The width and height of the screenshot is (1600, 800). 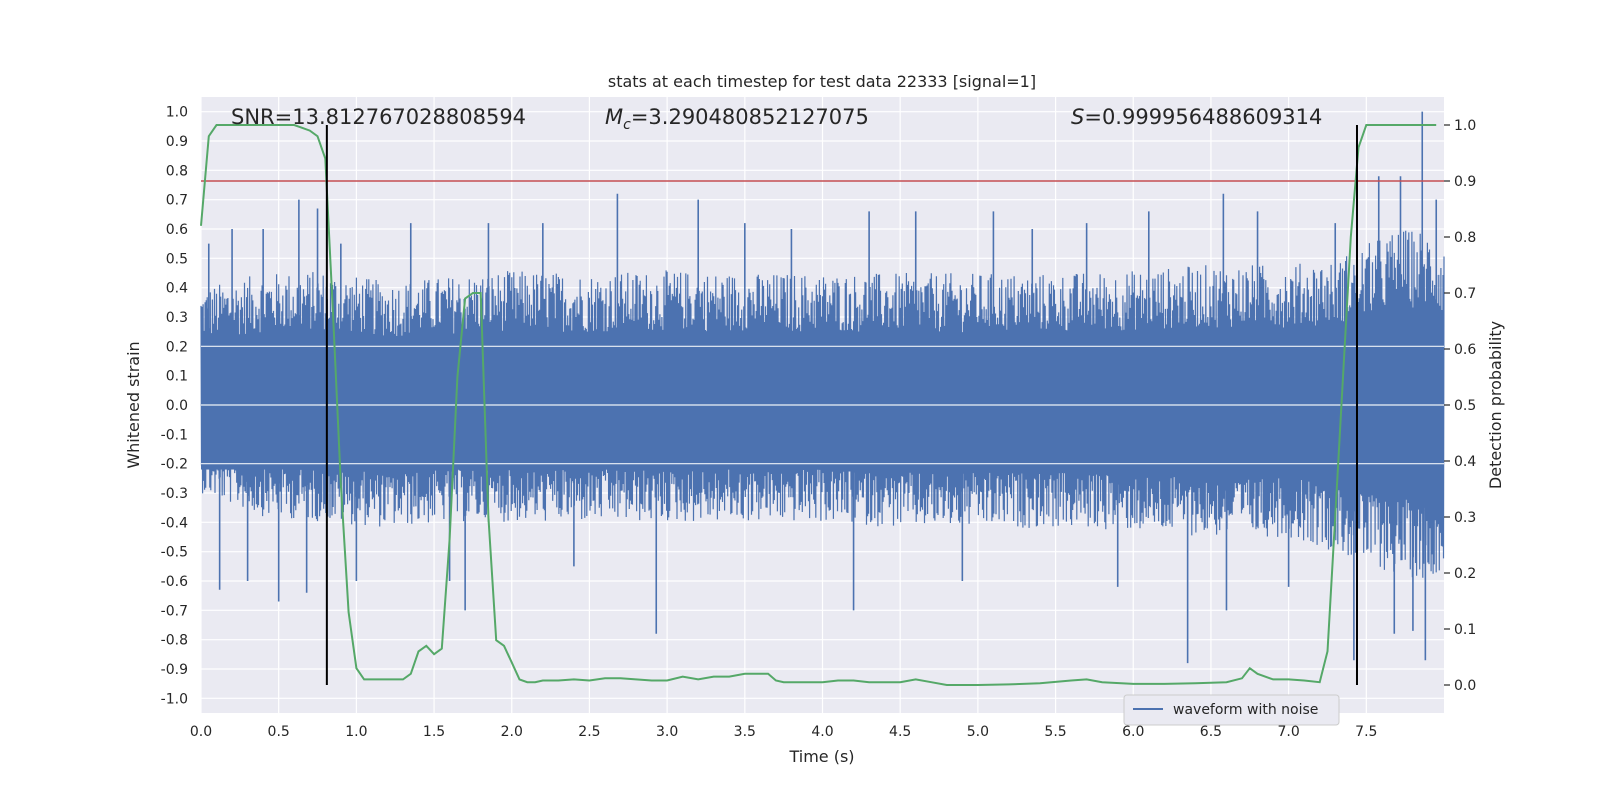 What do you see at coordinates (174, 494) in the screenshot?
I see `y-tick-label: -0.3` at bounding box center [174, 494].